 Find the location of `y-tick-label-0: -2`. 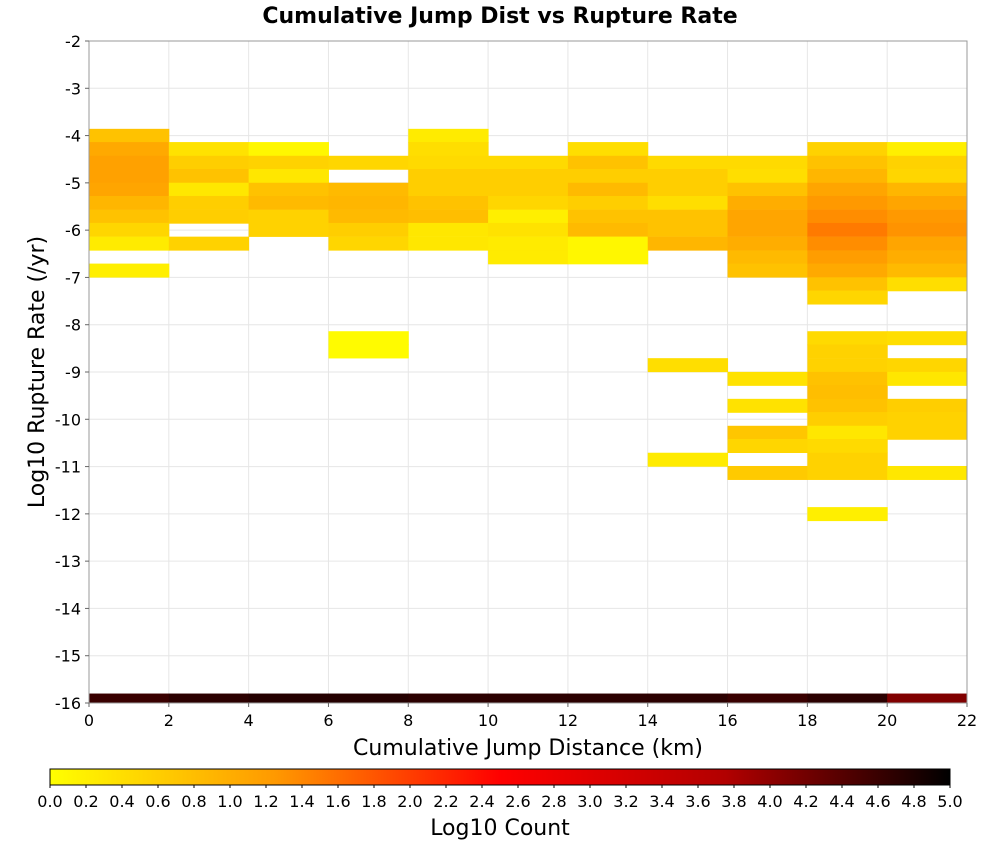

y-tick-label-0: -2 is located at coordinates (73, 41).